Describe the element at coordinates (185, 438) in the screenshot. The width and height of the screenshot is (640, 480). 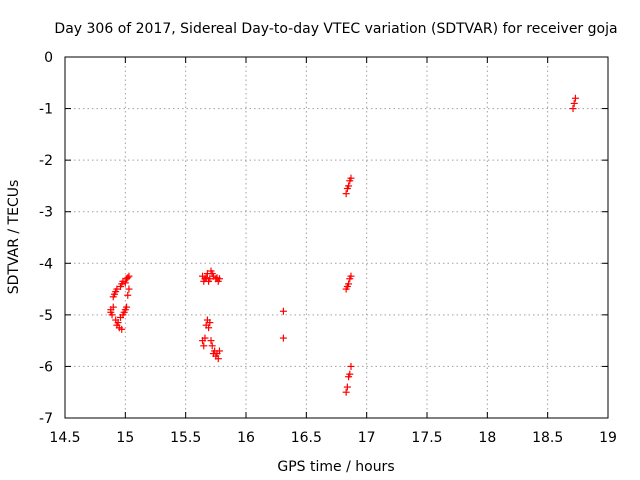
I see `x-tick-label: 15.5` at that location.